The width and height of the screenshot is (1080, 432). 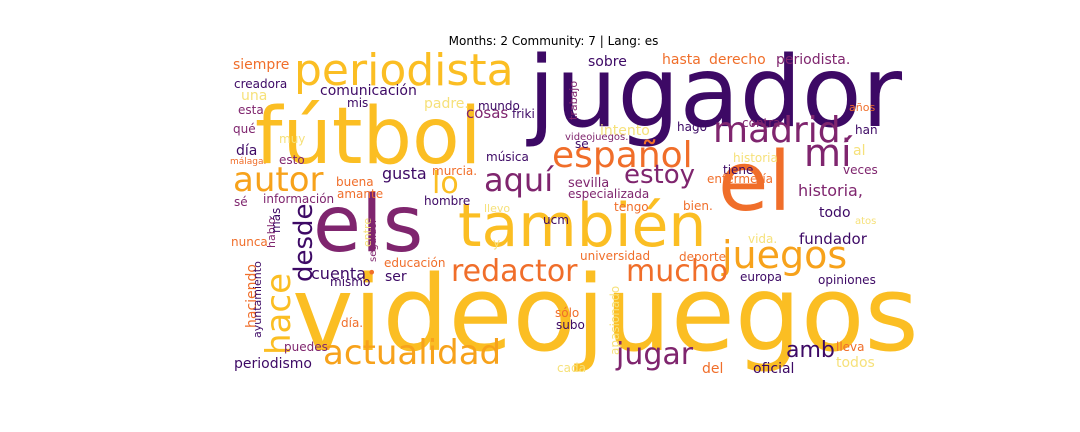 I want to click on cloud-word-especializada: especializada, so click(x=609, y=194).